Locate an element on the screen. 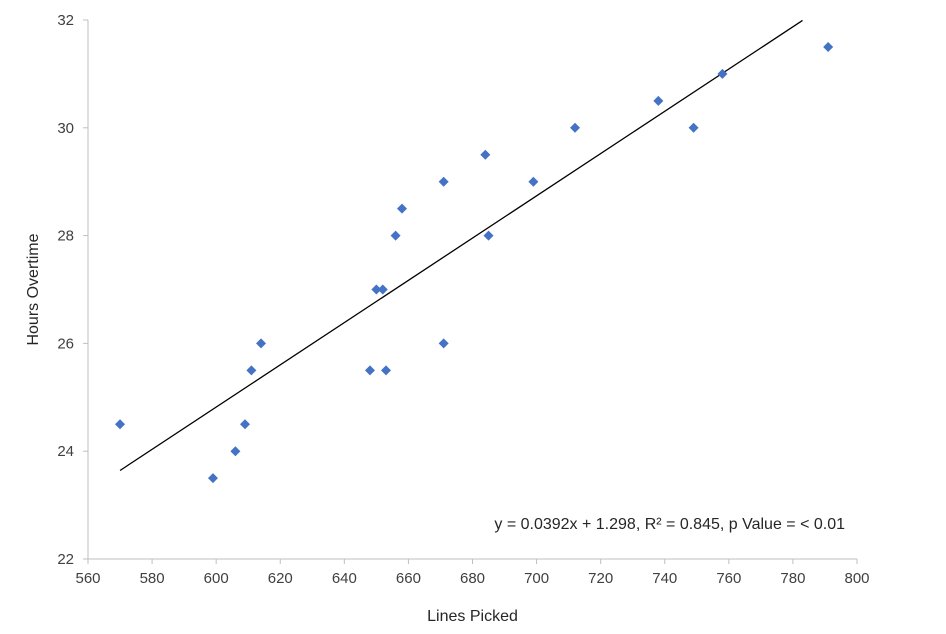 The image size is (946, 634). x-axis-label: Lines Picked is located at coordinates (472, 616).